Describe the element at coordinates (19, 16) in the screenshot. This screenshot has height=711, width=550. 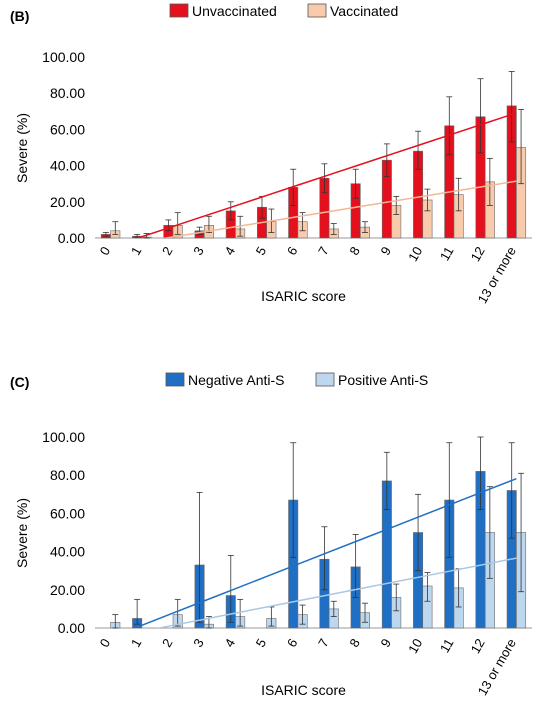
I see `panel-label: (B)` at that location.